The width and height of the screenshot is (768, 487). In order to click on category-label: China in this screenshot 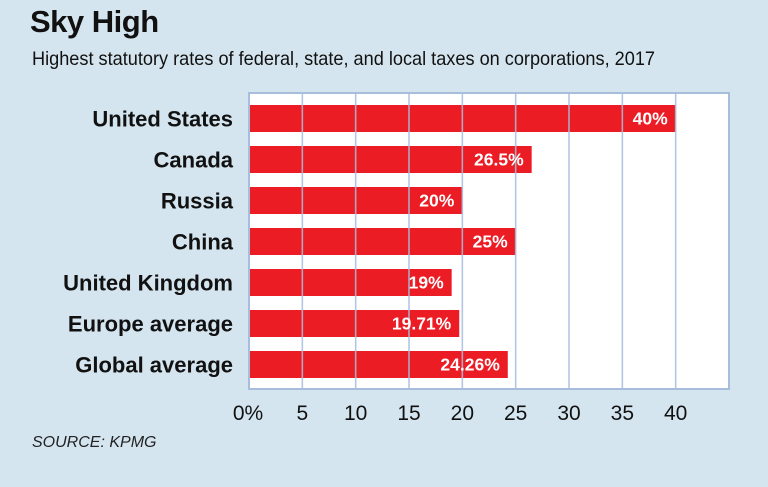, I will do `click(203, 242)`.